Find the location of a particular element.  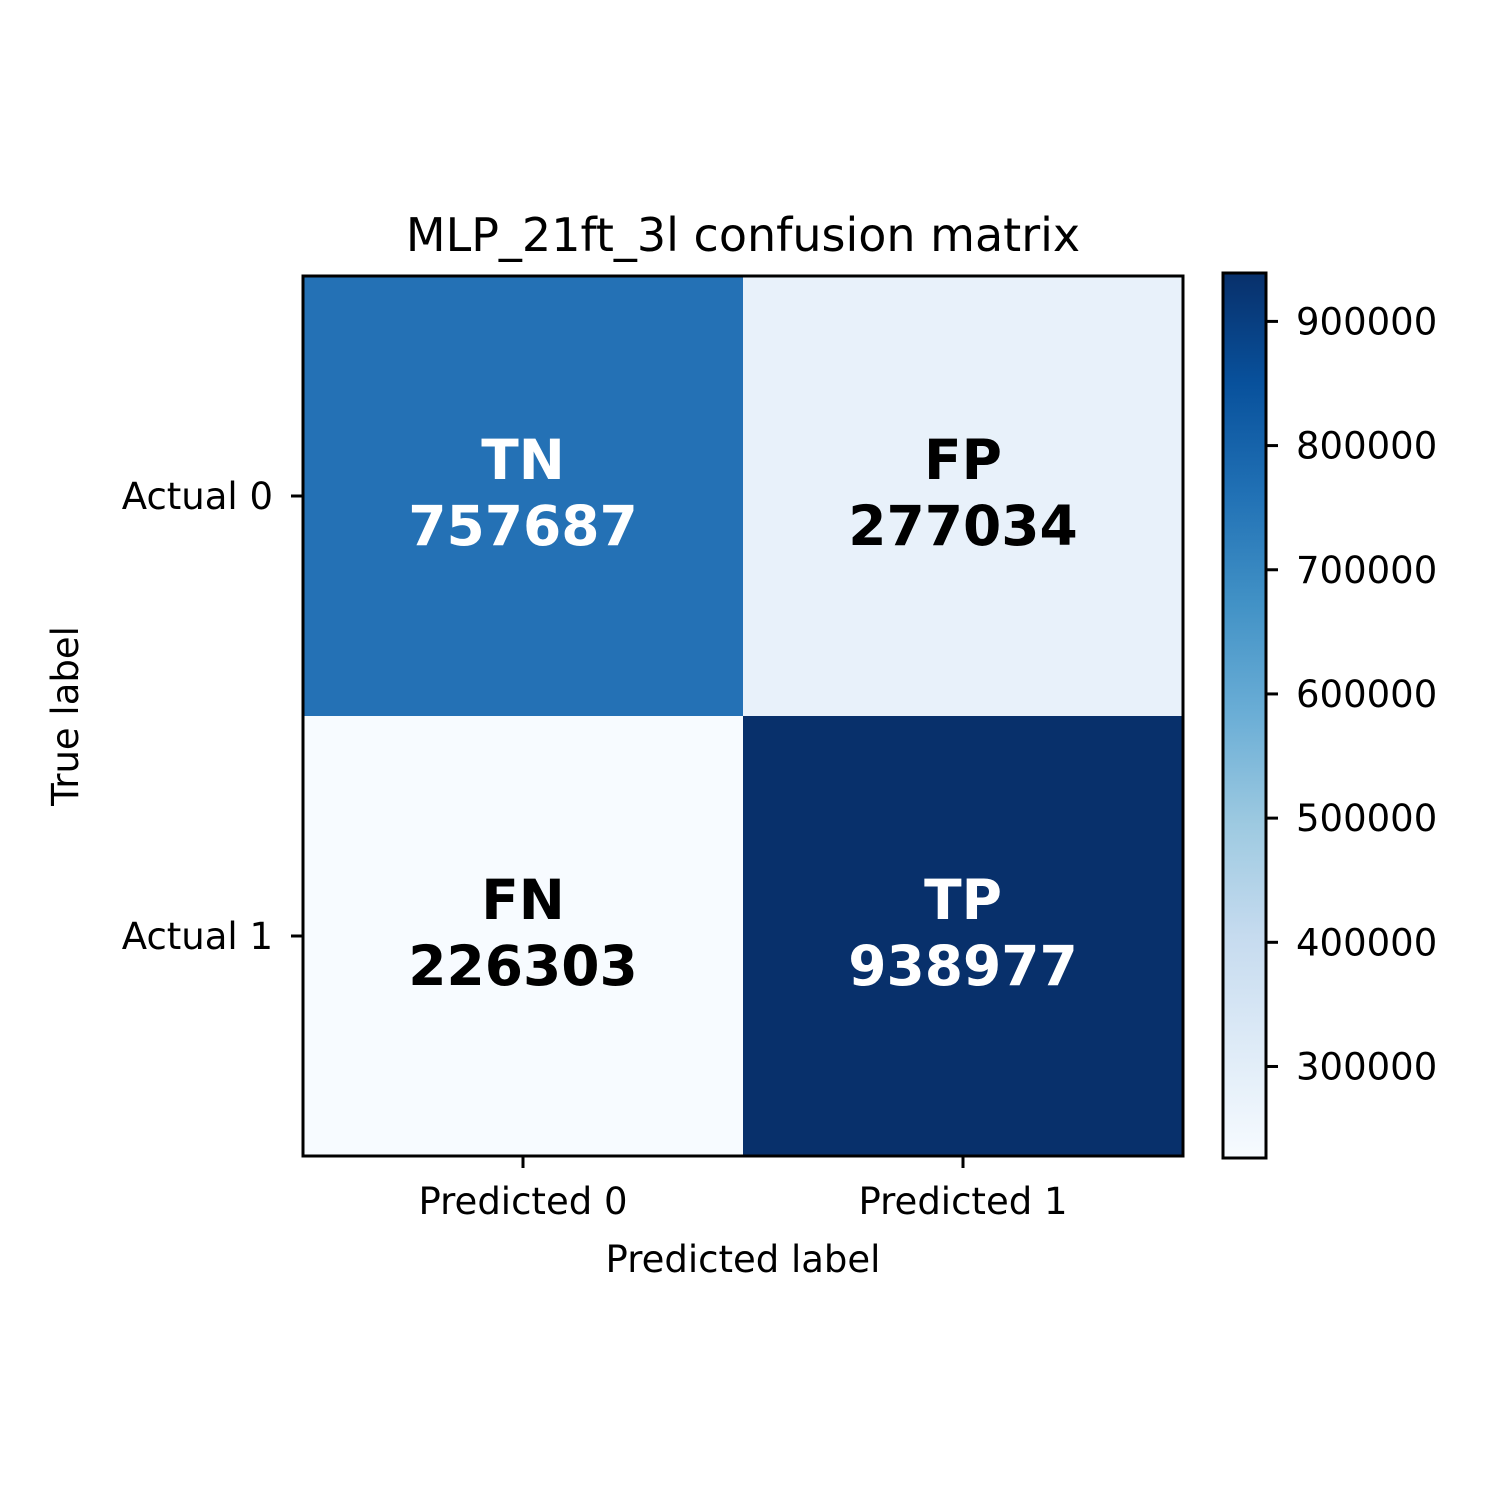

cell-label-fp: FP is located at coordinates (963, 460).